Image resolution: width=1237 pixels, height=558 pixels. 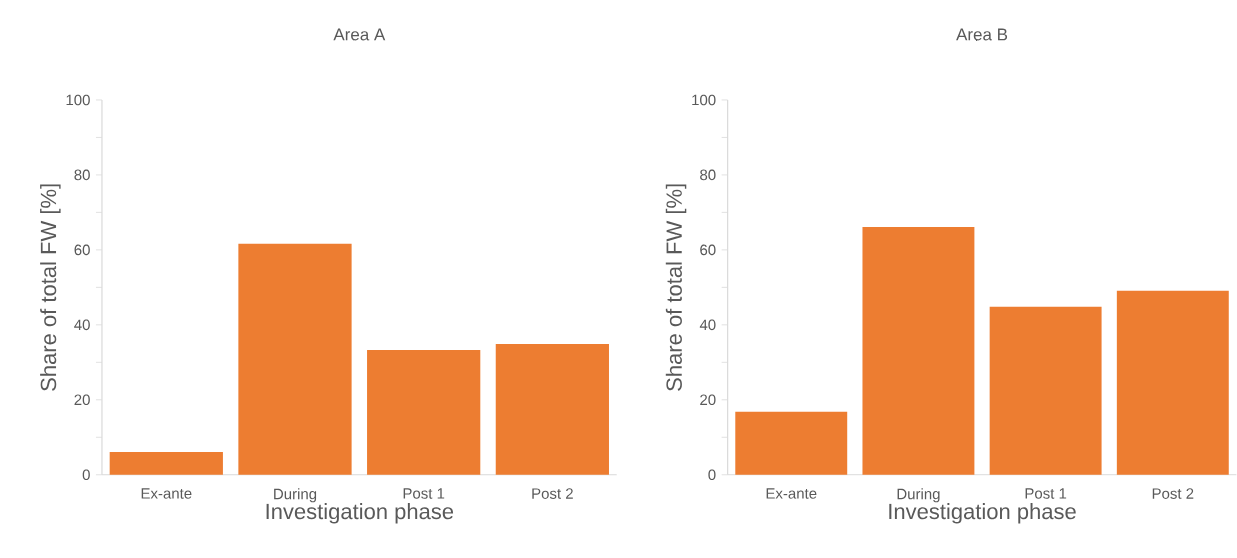 I want to click on chart-title: Area A, so click(x=359, y=34).